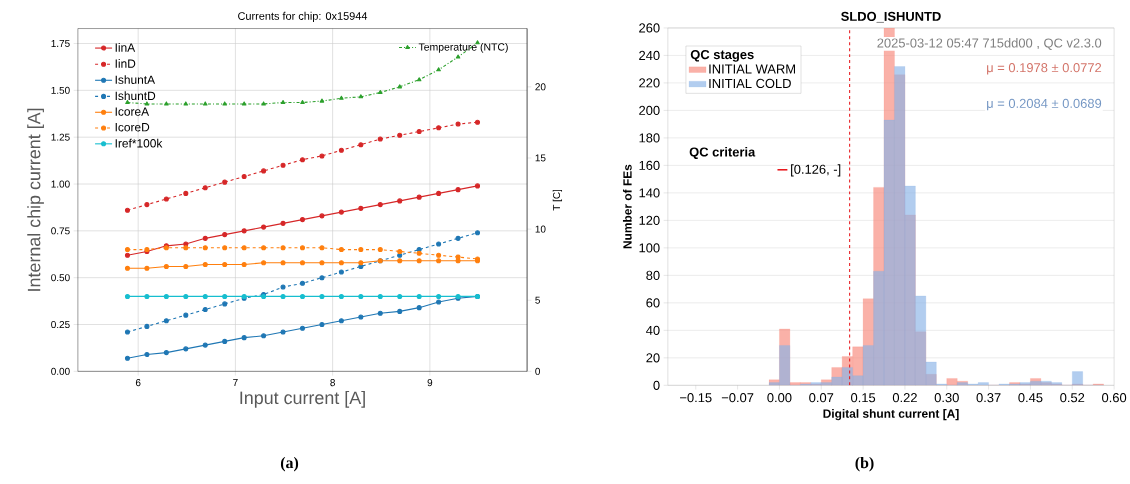  What do you see at coordinates (540, 87) in the screenshot?
I see `y2-tick-label: 20` at bounding box center [540, 87].